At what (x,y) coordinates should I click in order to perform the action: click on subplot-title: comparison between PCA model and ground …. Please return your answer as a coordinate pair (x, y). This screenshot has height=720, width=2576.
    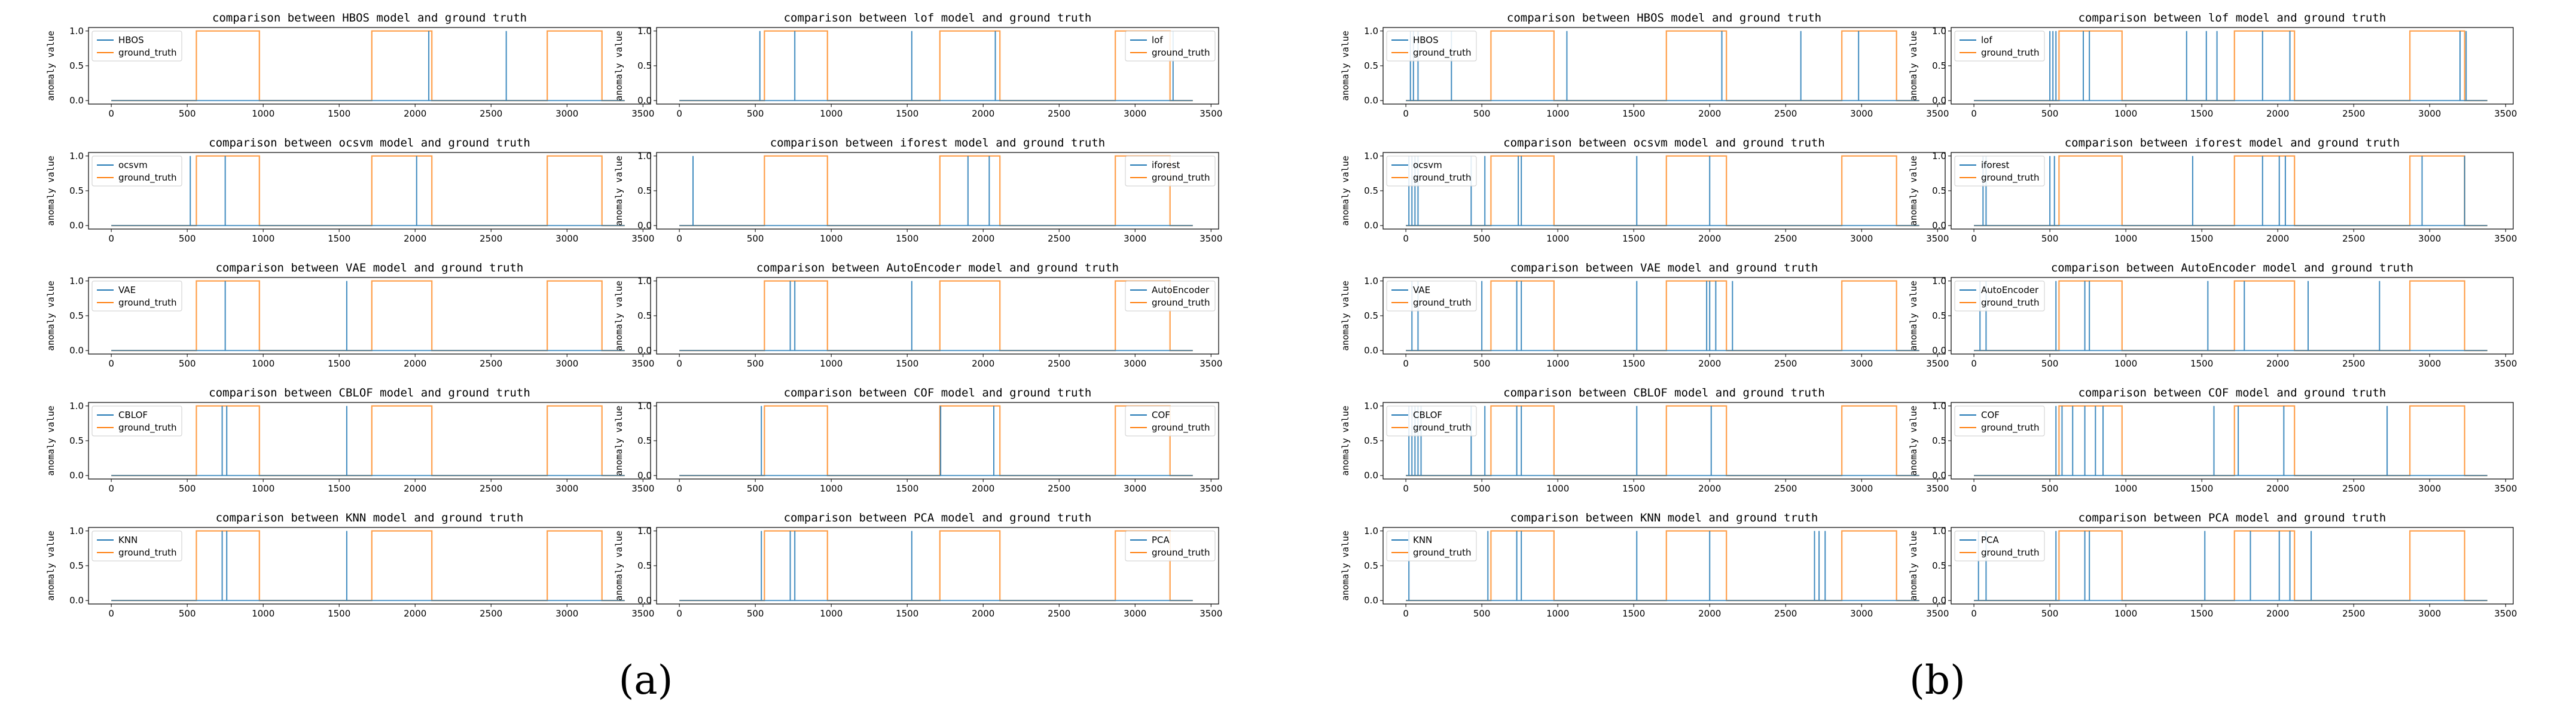
    Looking at the image, I should click on (938, 517).